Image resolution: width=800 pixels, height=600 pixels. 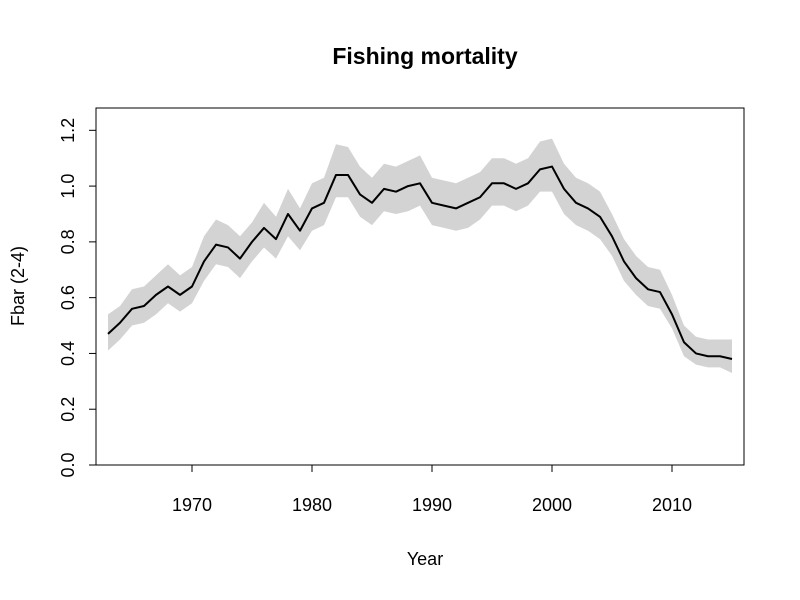 What do you see at coordinates (68, 353) in the screenshot?
I see `y-tick-label: 0.4` at bounding box center [68, 353].